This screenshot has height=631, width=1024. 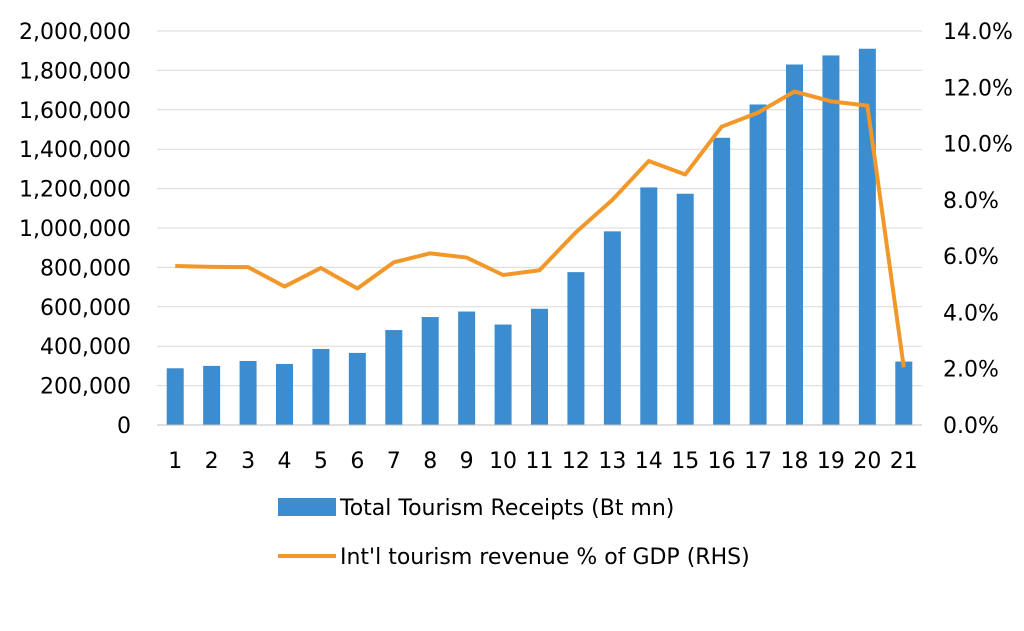 What do you see at coordinates (867, 461) in the screenshot?
I see `x-tick-label: 20` at bounding box center [867, 461].